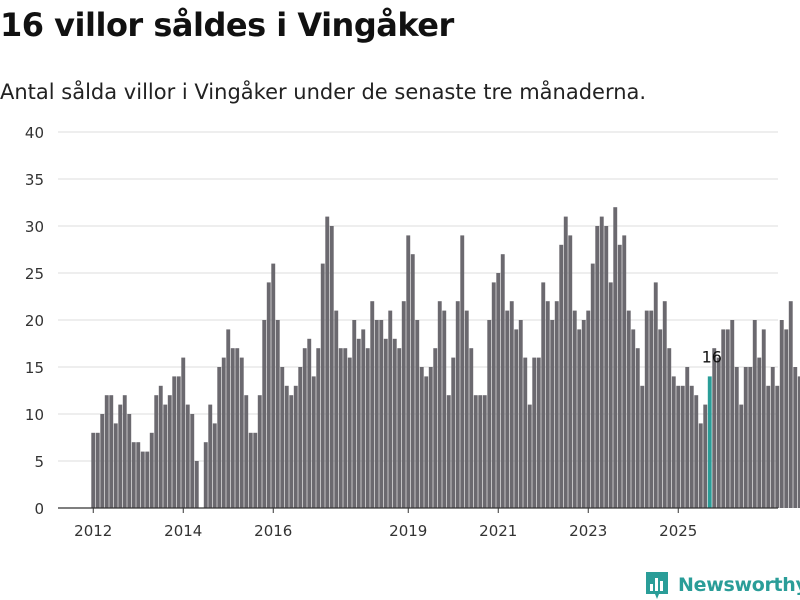  Describe the element at coordinates (739, 585) in the screenshot. I see `brand-name: Newsworthy` at that location.